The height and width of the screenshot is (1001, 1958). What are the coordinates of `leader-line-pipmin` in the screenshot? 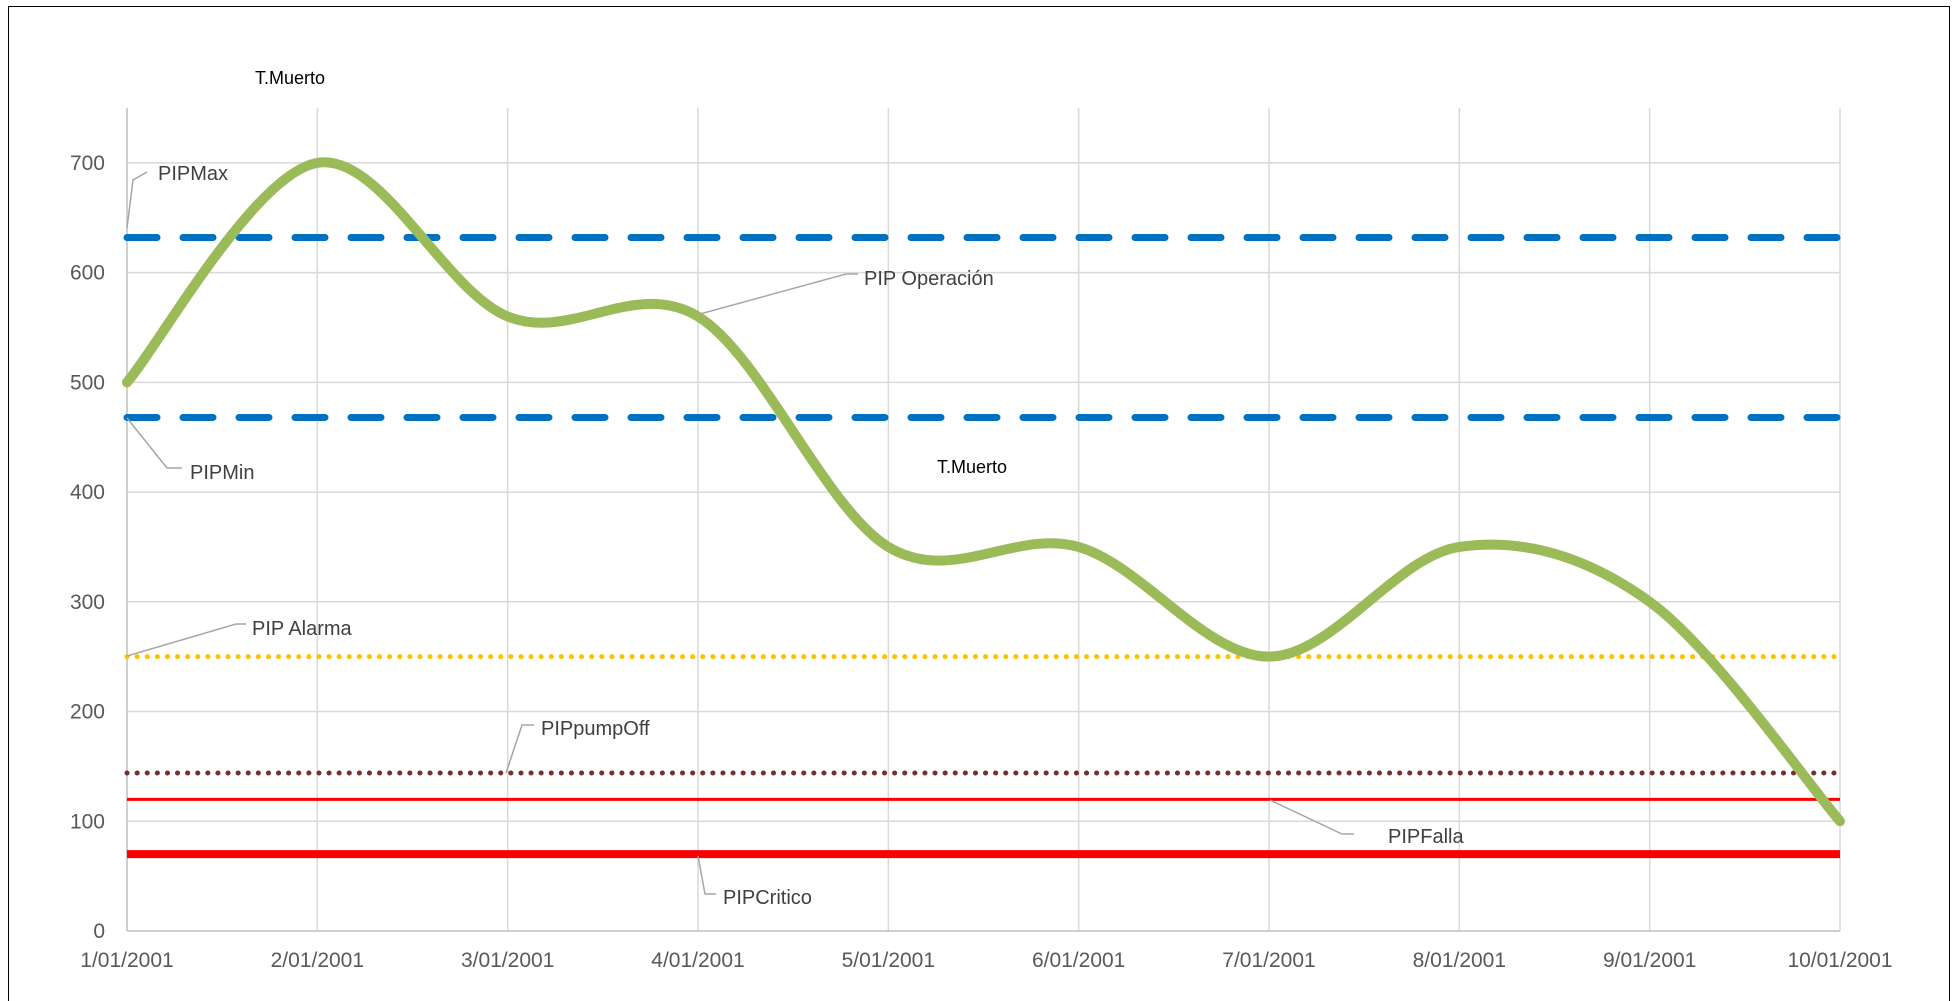 It's located at (154, 443).